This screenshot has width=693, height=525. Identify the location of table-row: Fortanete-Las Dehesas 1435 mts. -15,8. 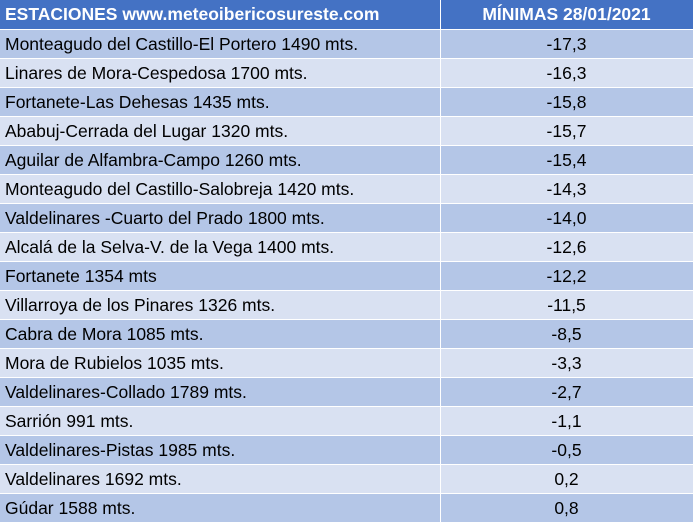
(346, 102).